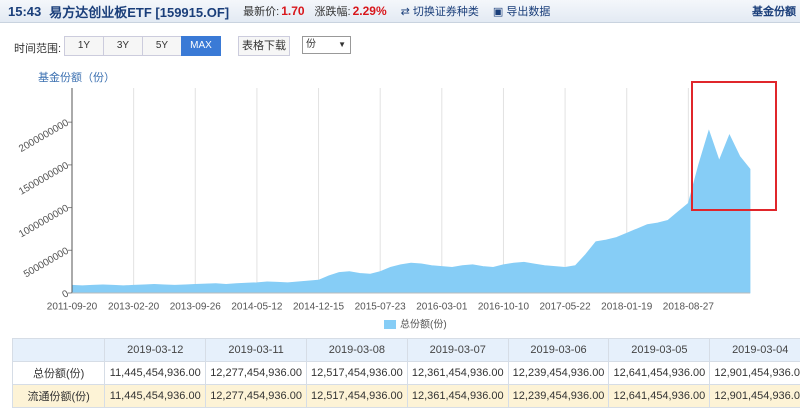 The width and height of the screenshot is (800, 409). I want to click on table-cell: 2019-03-06, so click(558, 350).